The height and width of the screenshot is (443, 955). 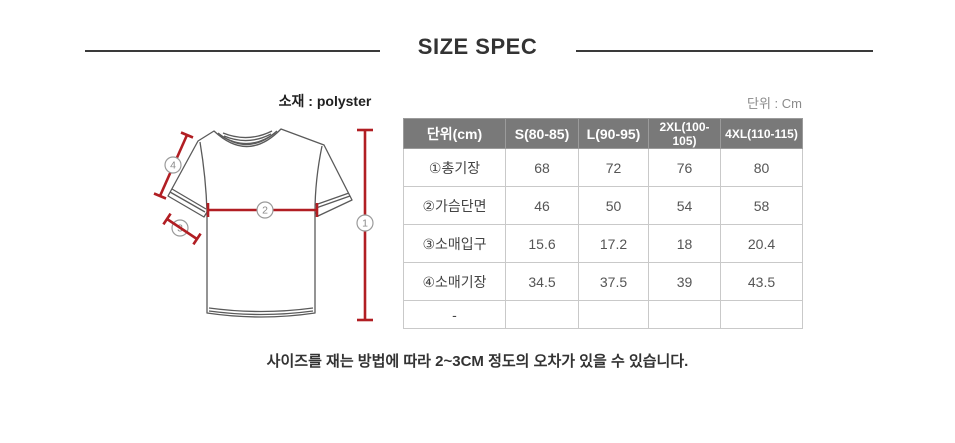 I want to click on cell-value: 20.4, so click(x=761, y=243).